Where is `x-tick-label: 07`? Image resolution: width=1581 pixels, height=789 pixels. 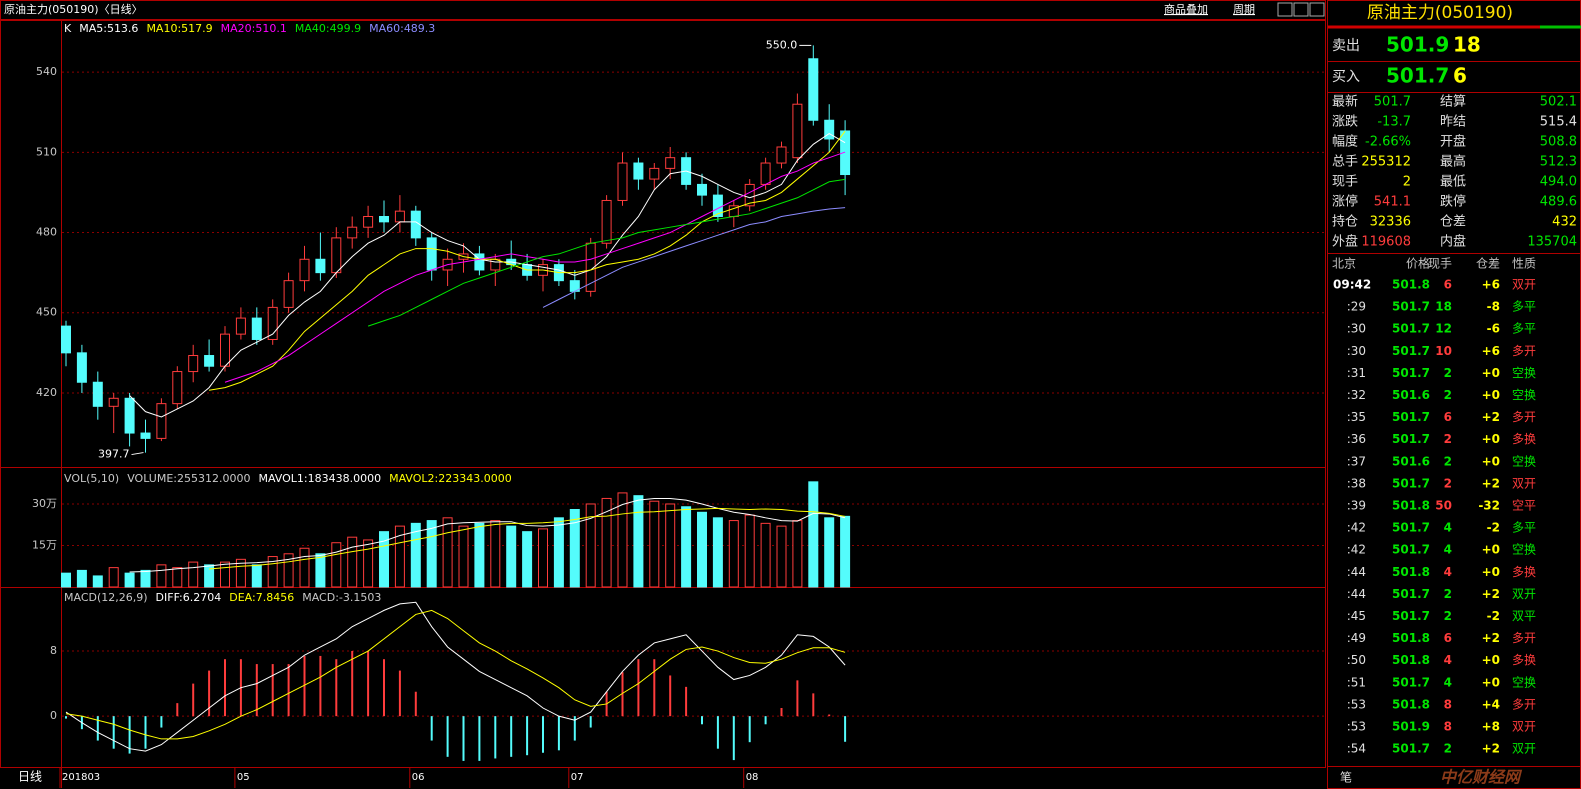
x-tick-label: 07 is located at coordinates (577, 777).